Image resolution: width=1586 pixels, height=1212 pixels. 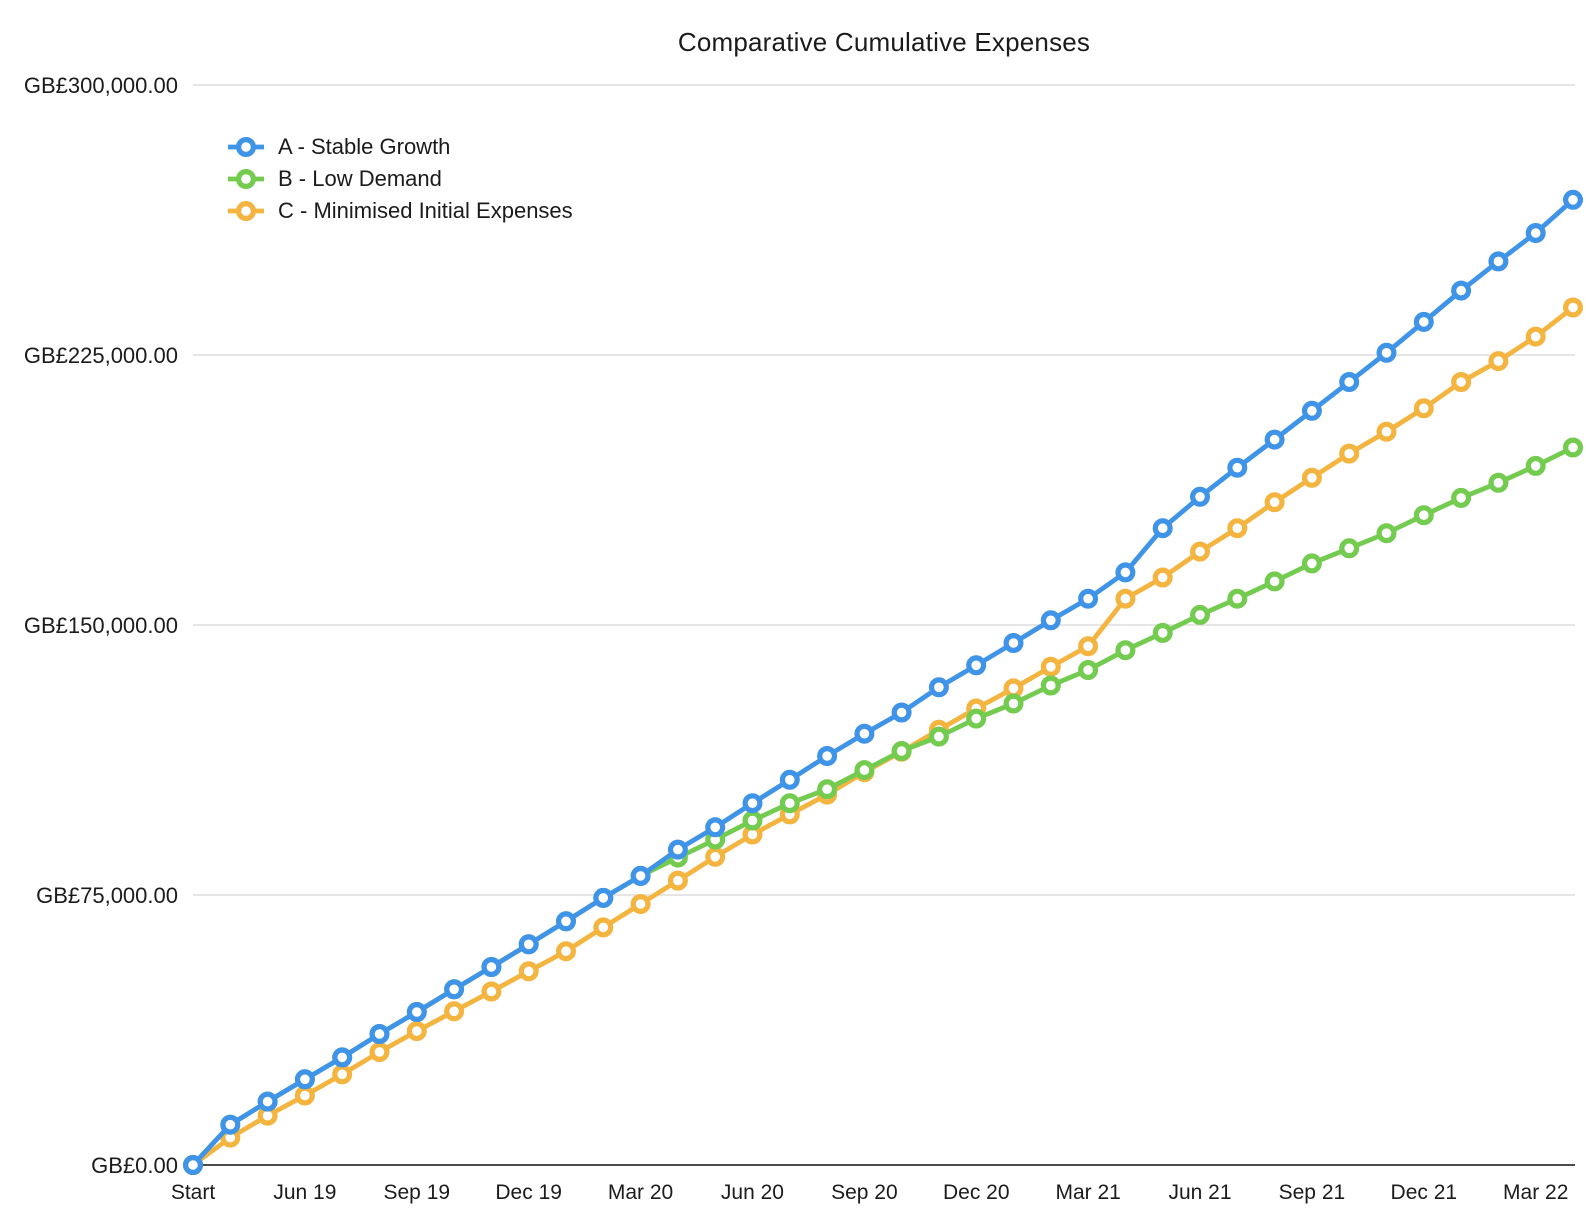 I want to click on legend-label-a: A - Stable Growth, so click(x=364, y=146).